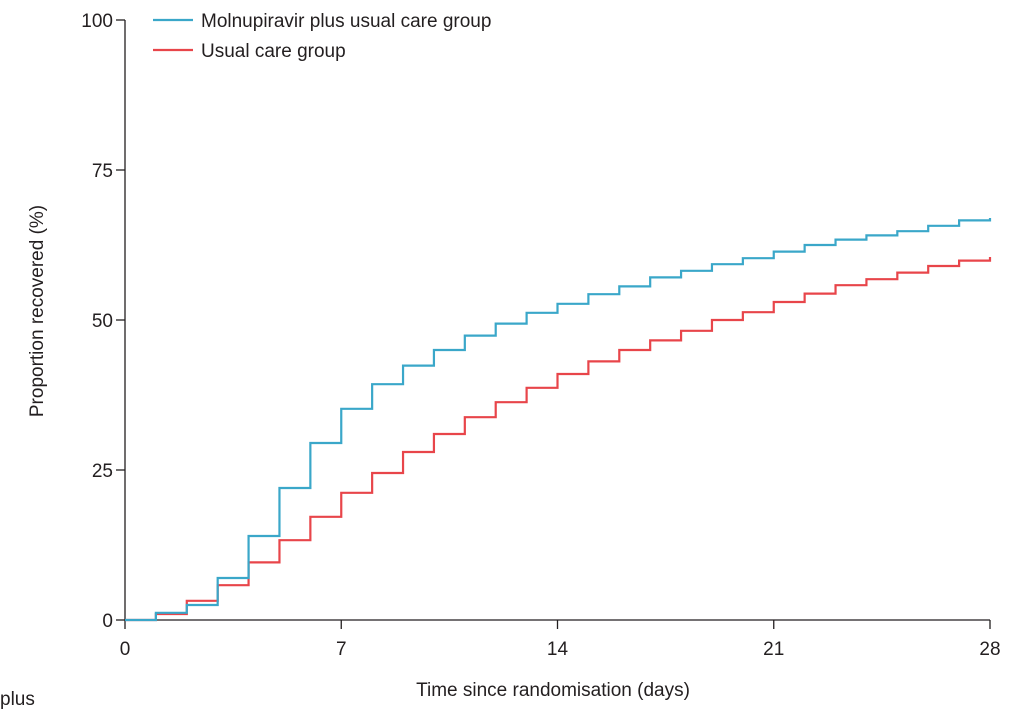  I want to click on legend-label: Usual care group, so click(273, 51).